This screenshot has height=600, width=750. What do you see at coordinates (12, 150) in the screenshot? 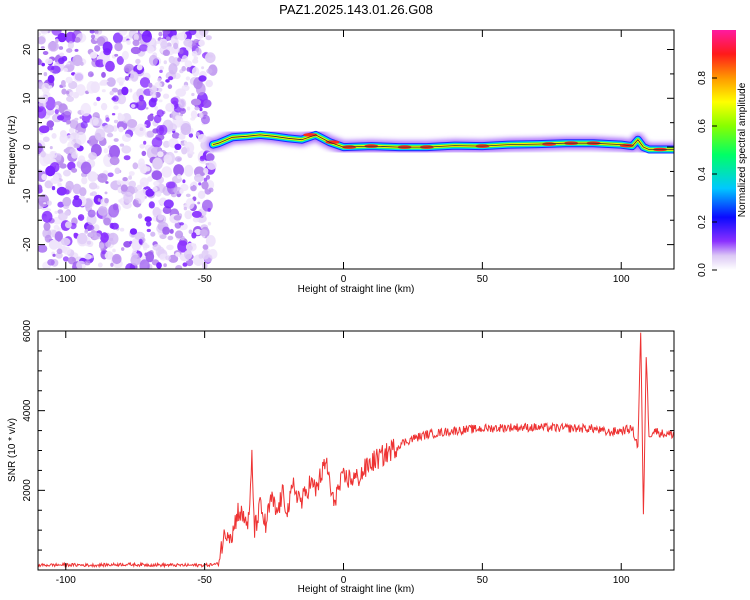
I see `top-y-axis-label: Frequency (Hz)` at bounding box center [12, 150].